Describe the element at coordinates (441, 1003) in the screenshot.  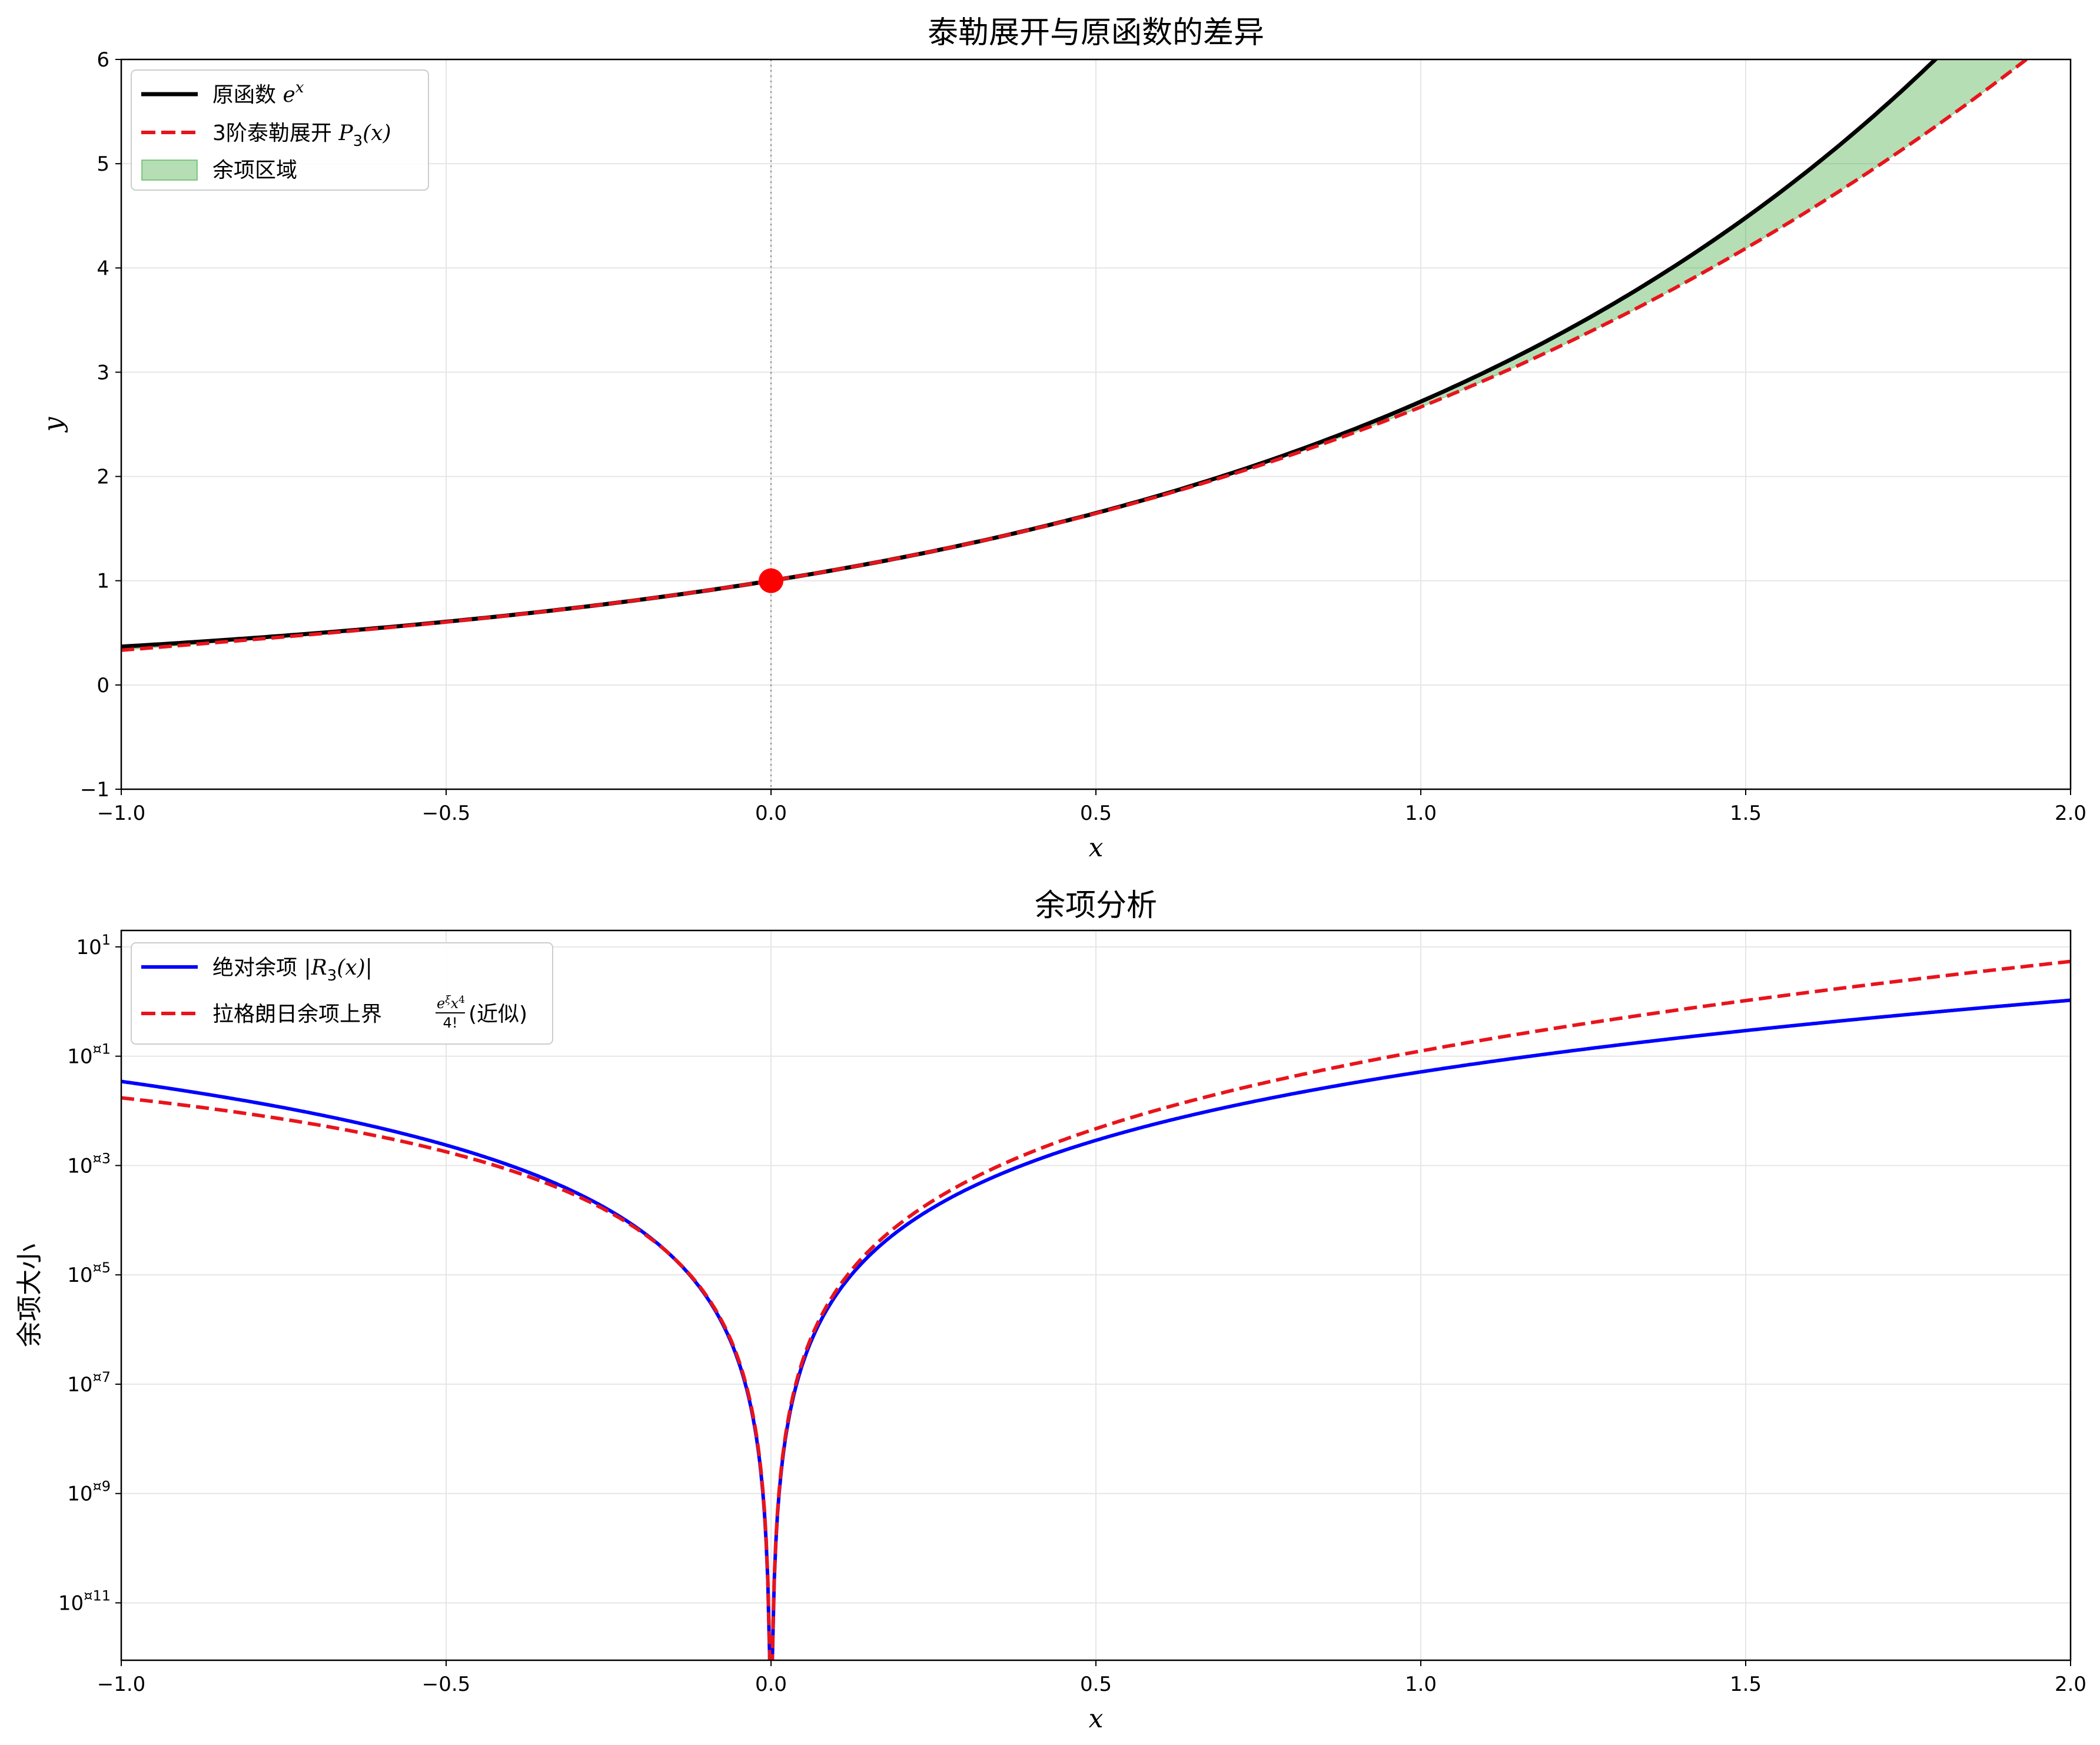
I see `frac-num-e: e` at that location.